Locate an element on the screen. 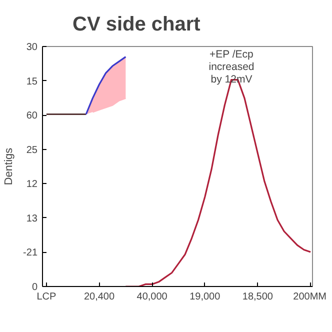 The image size is (332, 332). x-tick-label: 200MM is located at coordinates (310, 297).